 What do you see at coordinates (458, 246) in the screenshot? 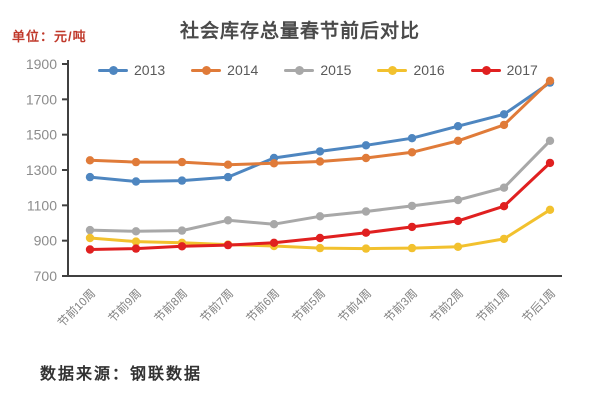
I see `data-point-2016-节前2周` at bounding box center [458, 246].